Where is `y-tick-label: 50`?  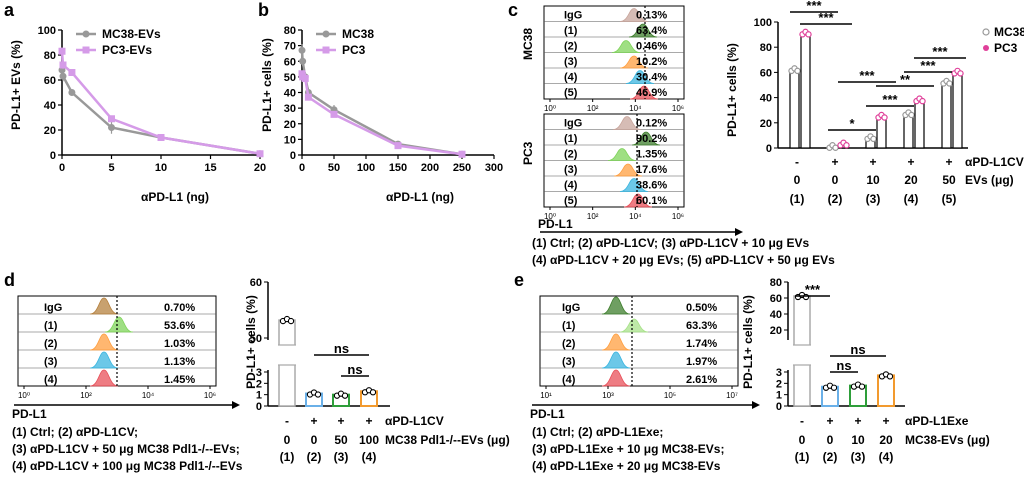
y-tick-label: 50 is located at coordinates (256, 339).